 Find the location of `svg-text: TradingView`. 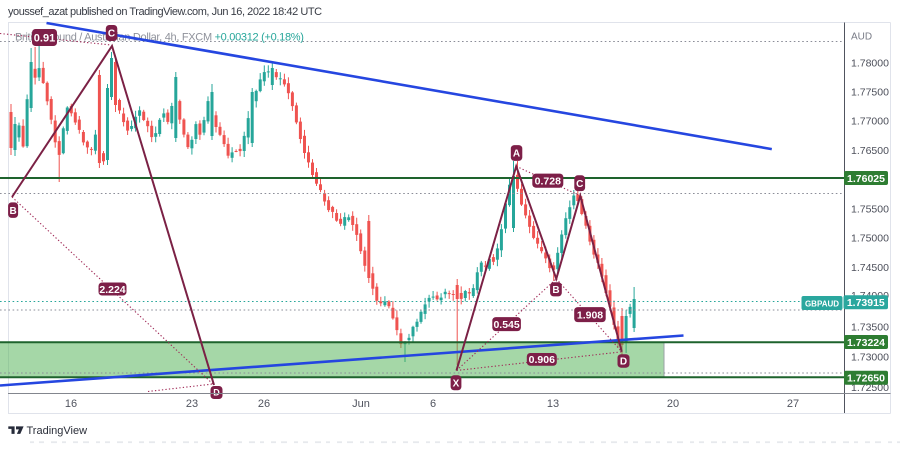

svg-text: TradingView is located at coordinates (57, 431).